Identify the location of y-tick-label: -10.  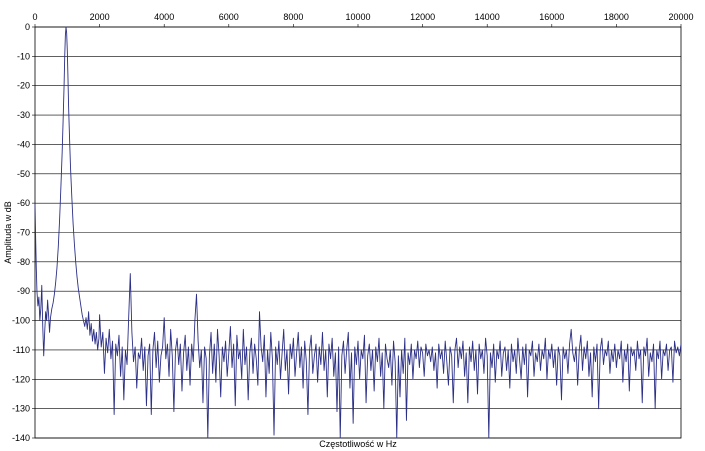
(23, 56).